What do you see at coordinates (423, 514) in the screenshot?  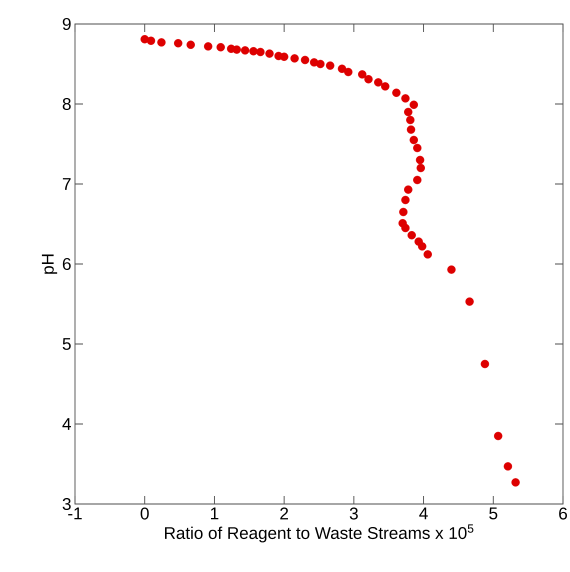 I see `x-tick-label: 4` at bounding box center [423, 514].